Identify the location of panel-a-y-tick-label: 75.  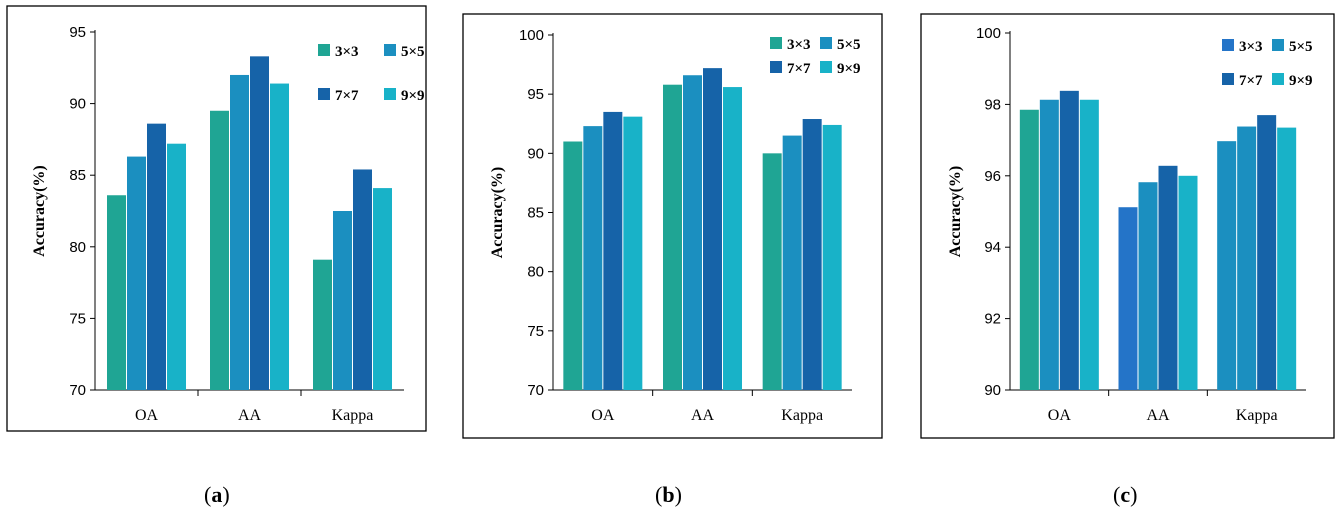
(77, 318).